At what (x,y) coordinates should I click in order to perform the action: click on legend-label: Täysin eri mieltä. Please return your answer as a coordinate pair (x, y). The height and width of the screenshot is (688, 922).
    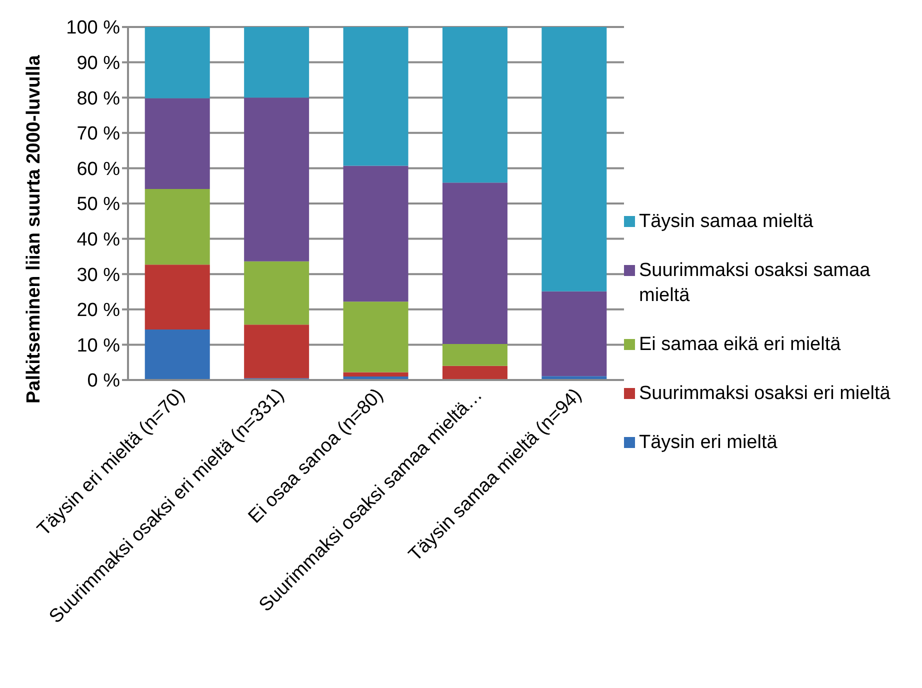
    Looking at the image, I should click on (708, 443).